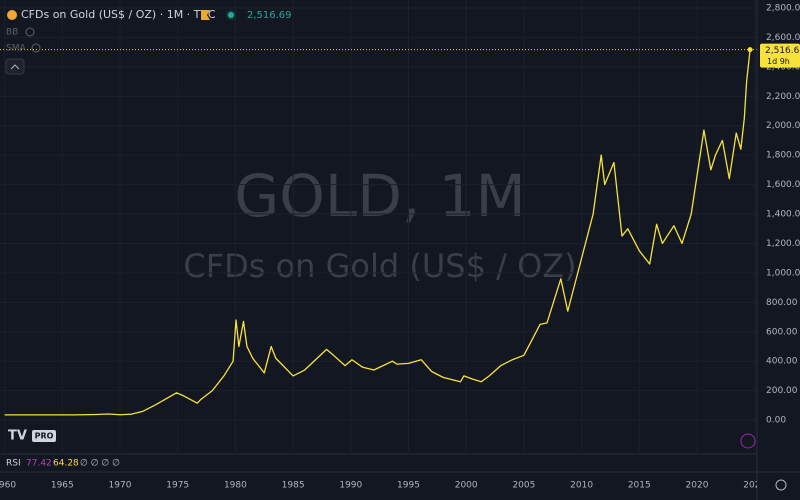  What do you see at coordinates (782, 391) in the screenshot?
I see `y-tick-label: 200.00` at bounding box center [782, 391].